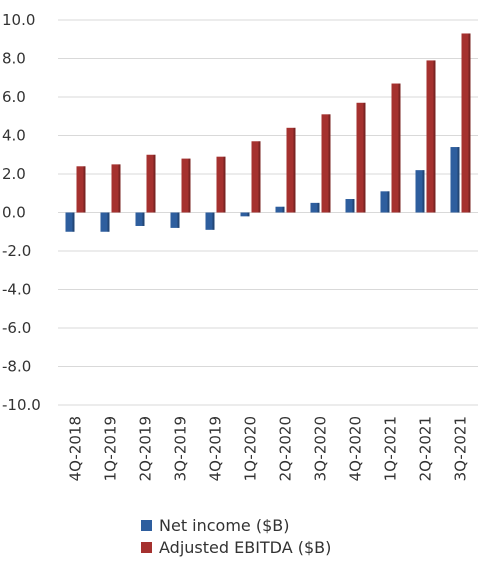  Describe the element at coordinates (321, 448) in the screenshot. I see `x-category-label: 3Q-2020` at that location.